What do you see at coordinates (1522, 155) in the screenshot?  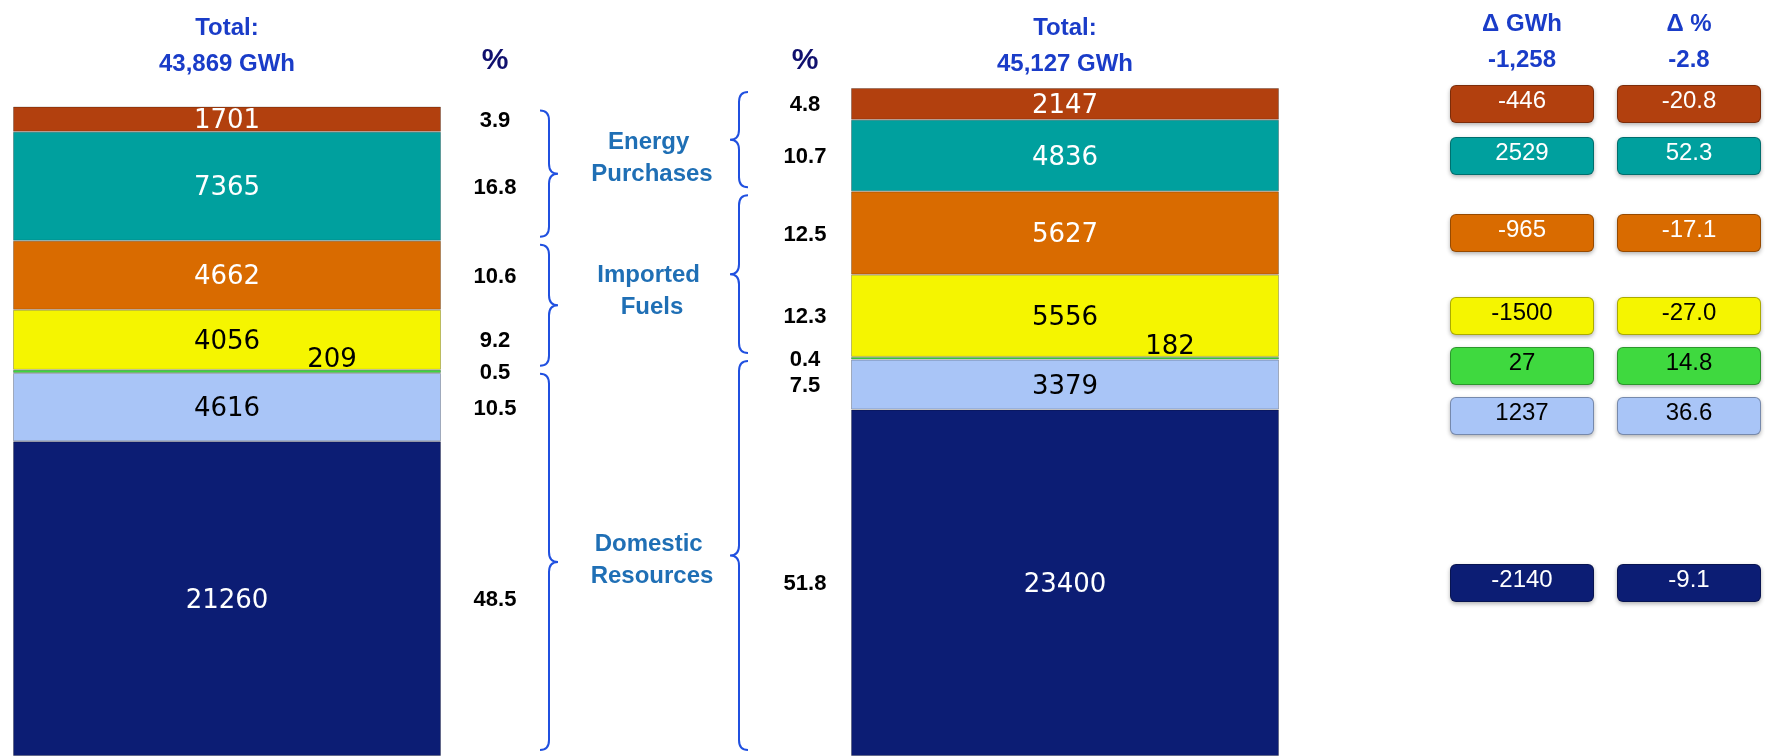 I see `label-tag: 2529` at bounding box center [1522, 155].